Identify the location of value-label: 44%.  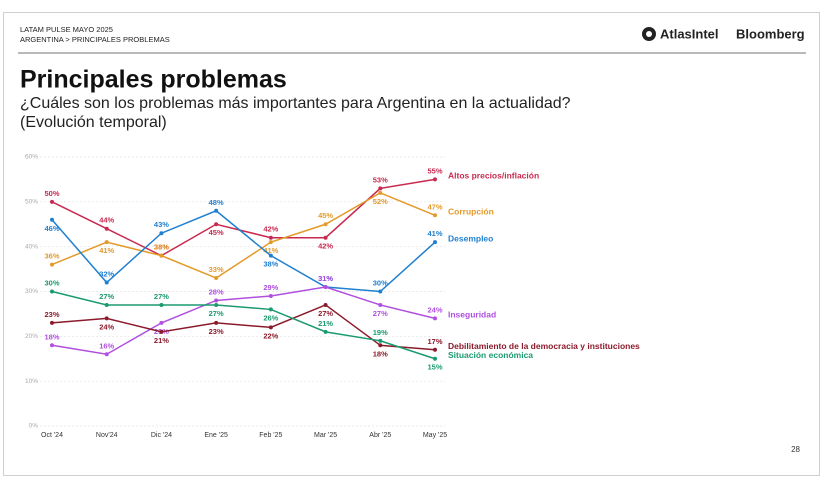
(106, 220).